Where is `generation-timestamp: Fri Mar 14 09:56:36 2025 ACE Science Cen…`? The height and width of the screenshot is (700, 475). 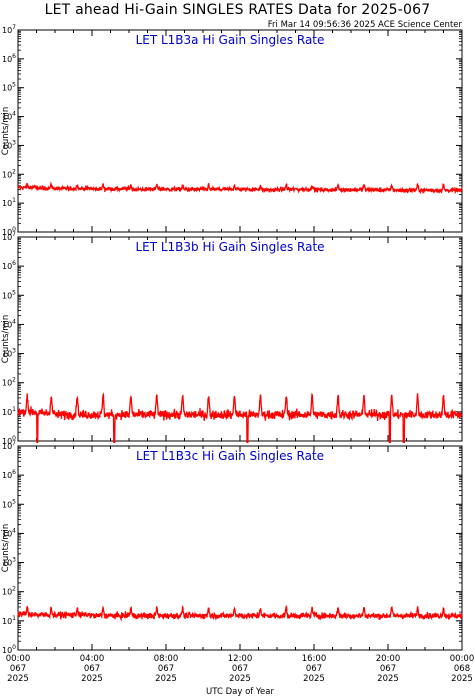 generation-timestamp: Fri Mar 14 09:56:36 2025 ACE Science Cen… is located at coordinates (364, 25).